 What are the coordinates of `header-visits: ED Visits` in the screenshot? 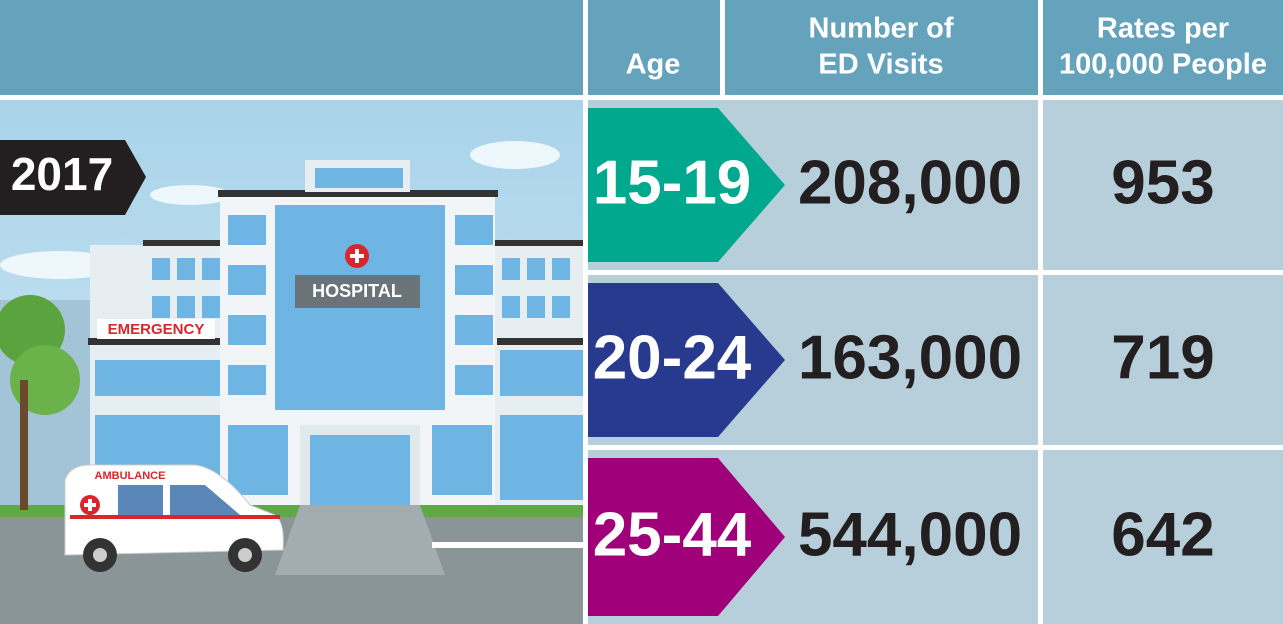 It's located at (880, 65).